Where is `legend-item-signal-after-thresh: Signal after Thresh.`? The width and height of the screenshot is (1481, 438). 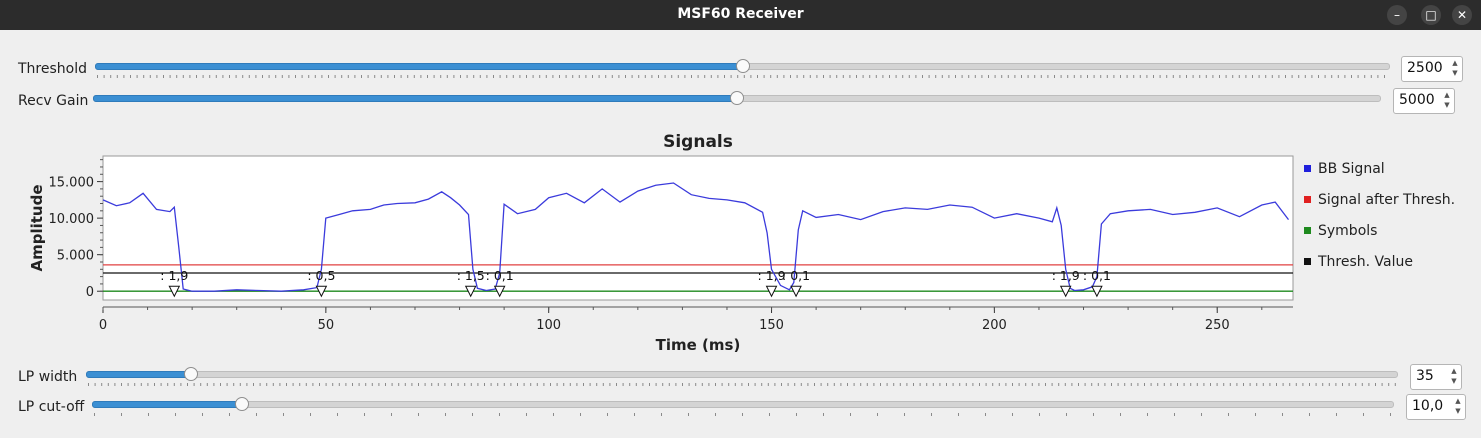
legend-item-signal-after-thresh: Signal after Thresh. is located at coordinates (1379, 200).